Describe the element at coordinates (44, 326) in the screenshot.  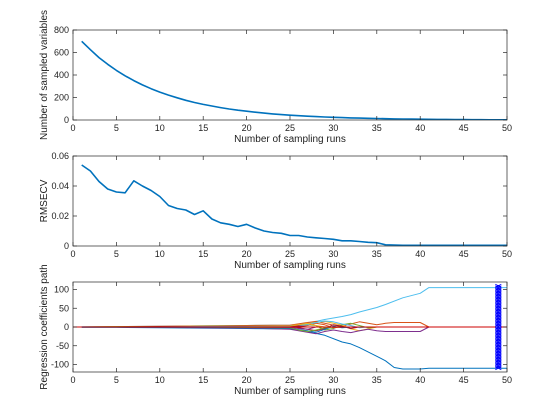
I see `y-axis-label: Regression coefficients path` at that location.